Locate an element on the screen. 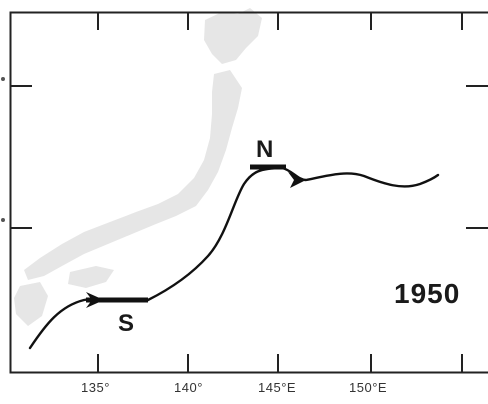  right-ticks is located at coordinates (477, 157).